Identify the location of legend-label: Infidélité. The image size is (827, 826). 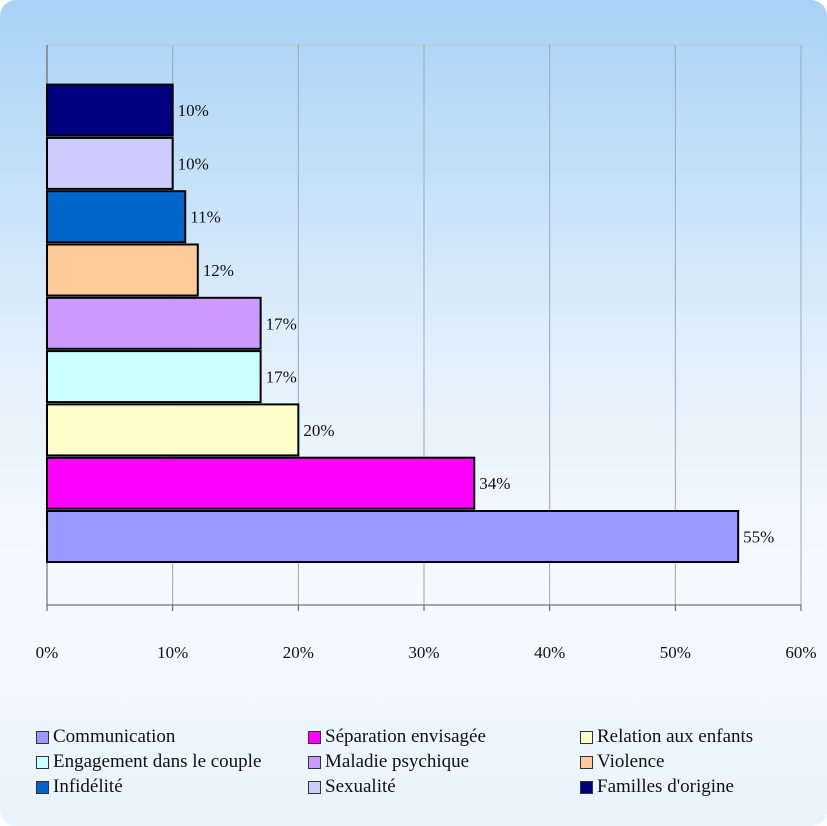
(88, 786).